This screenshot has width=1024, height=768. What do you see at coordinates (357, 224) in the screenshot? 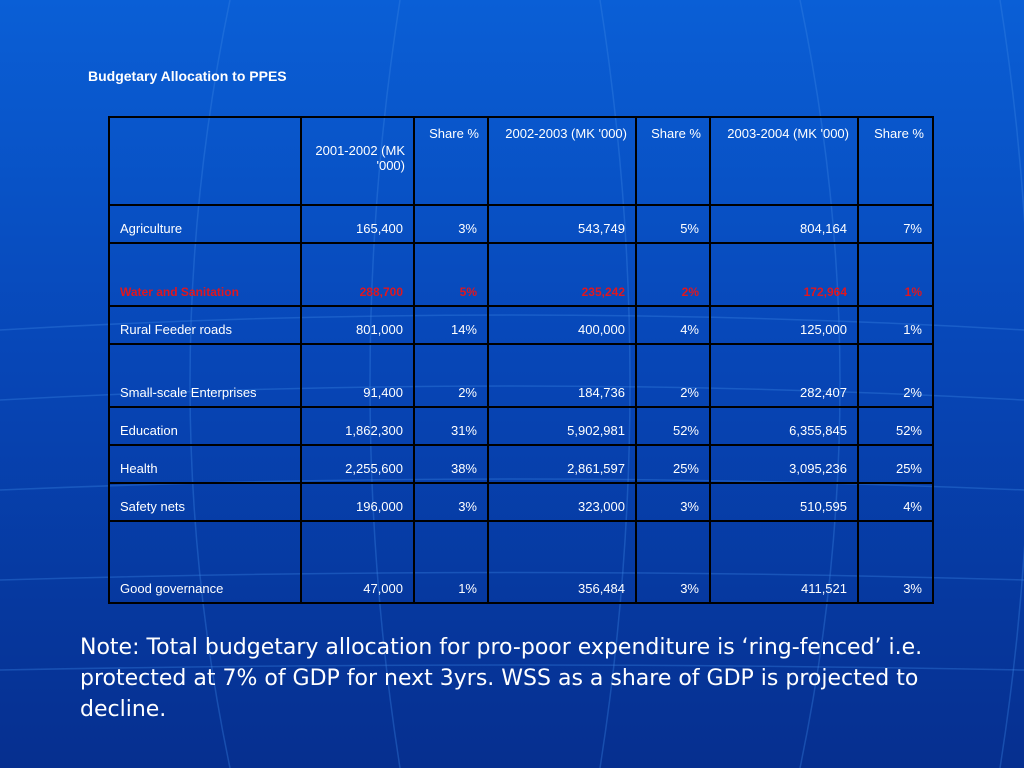
I see `value-2001: 165,400` at bounding box center [357, 224].